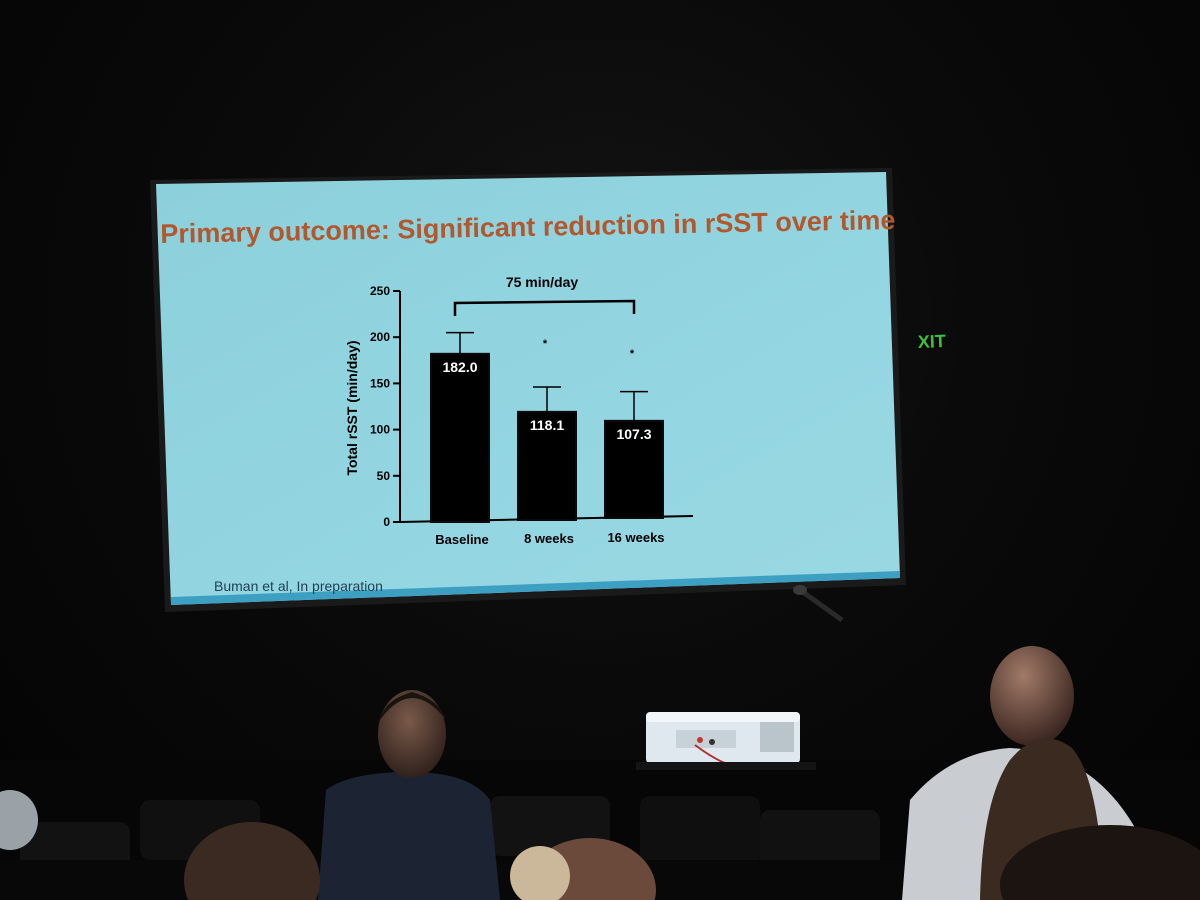 Image resolution: width=1200 pixels, height=900 pixels. What do you see at coordinates (380, 430) in the screenshot?
I see `y-tick-label: 100` at bounding box center [380, 430].